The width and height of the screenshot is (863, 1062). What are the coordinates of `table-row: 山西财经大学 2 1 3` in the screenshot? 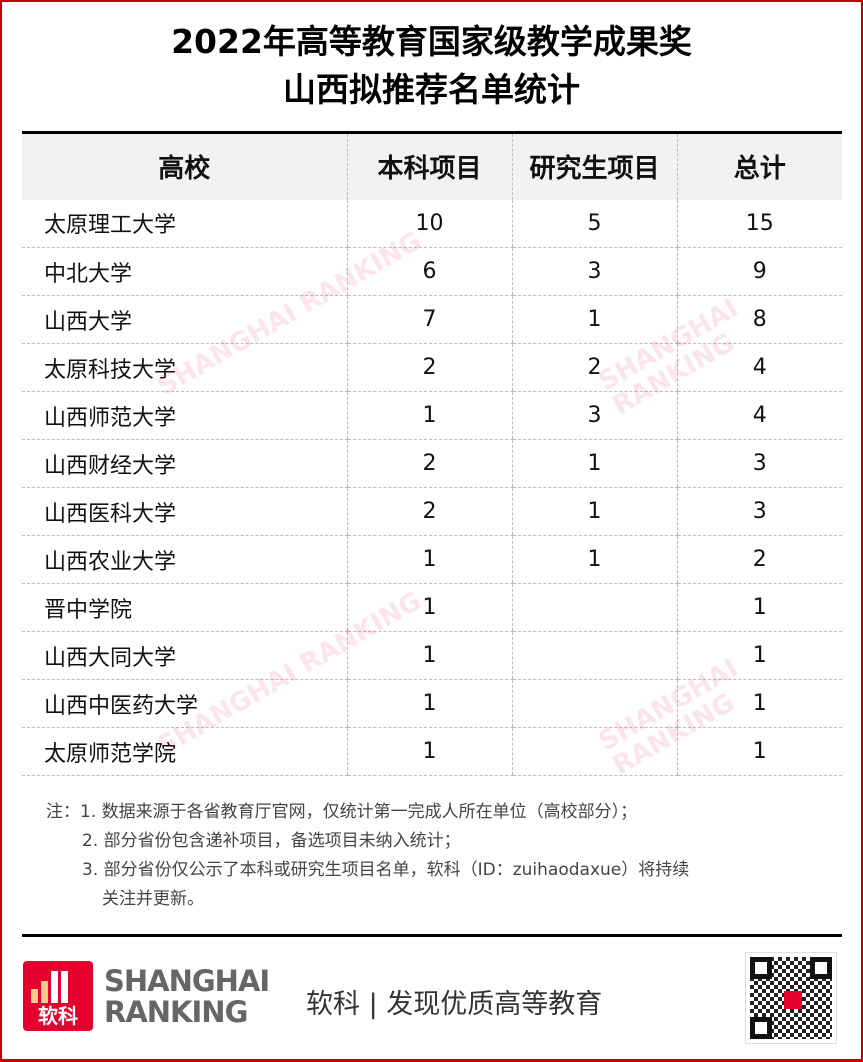 It's located at (432, 463).